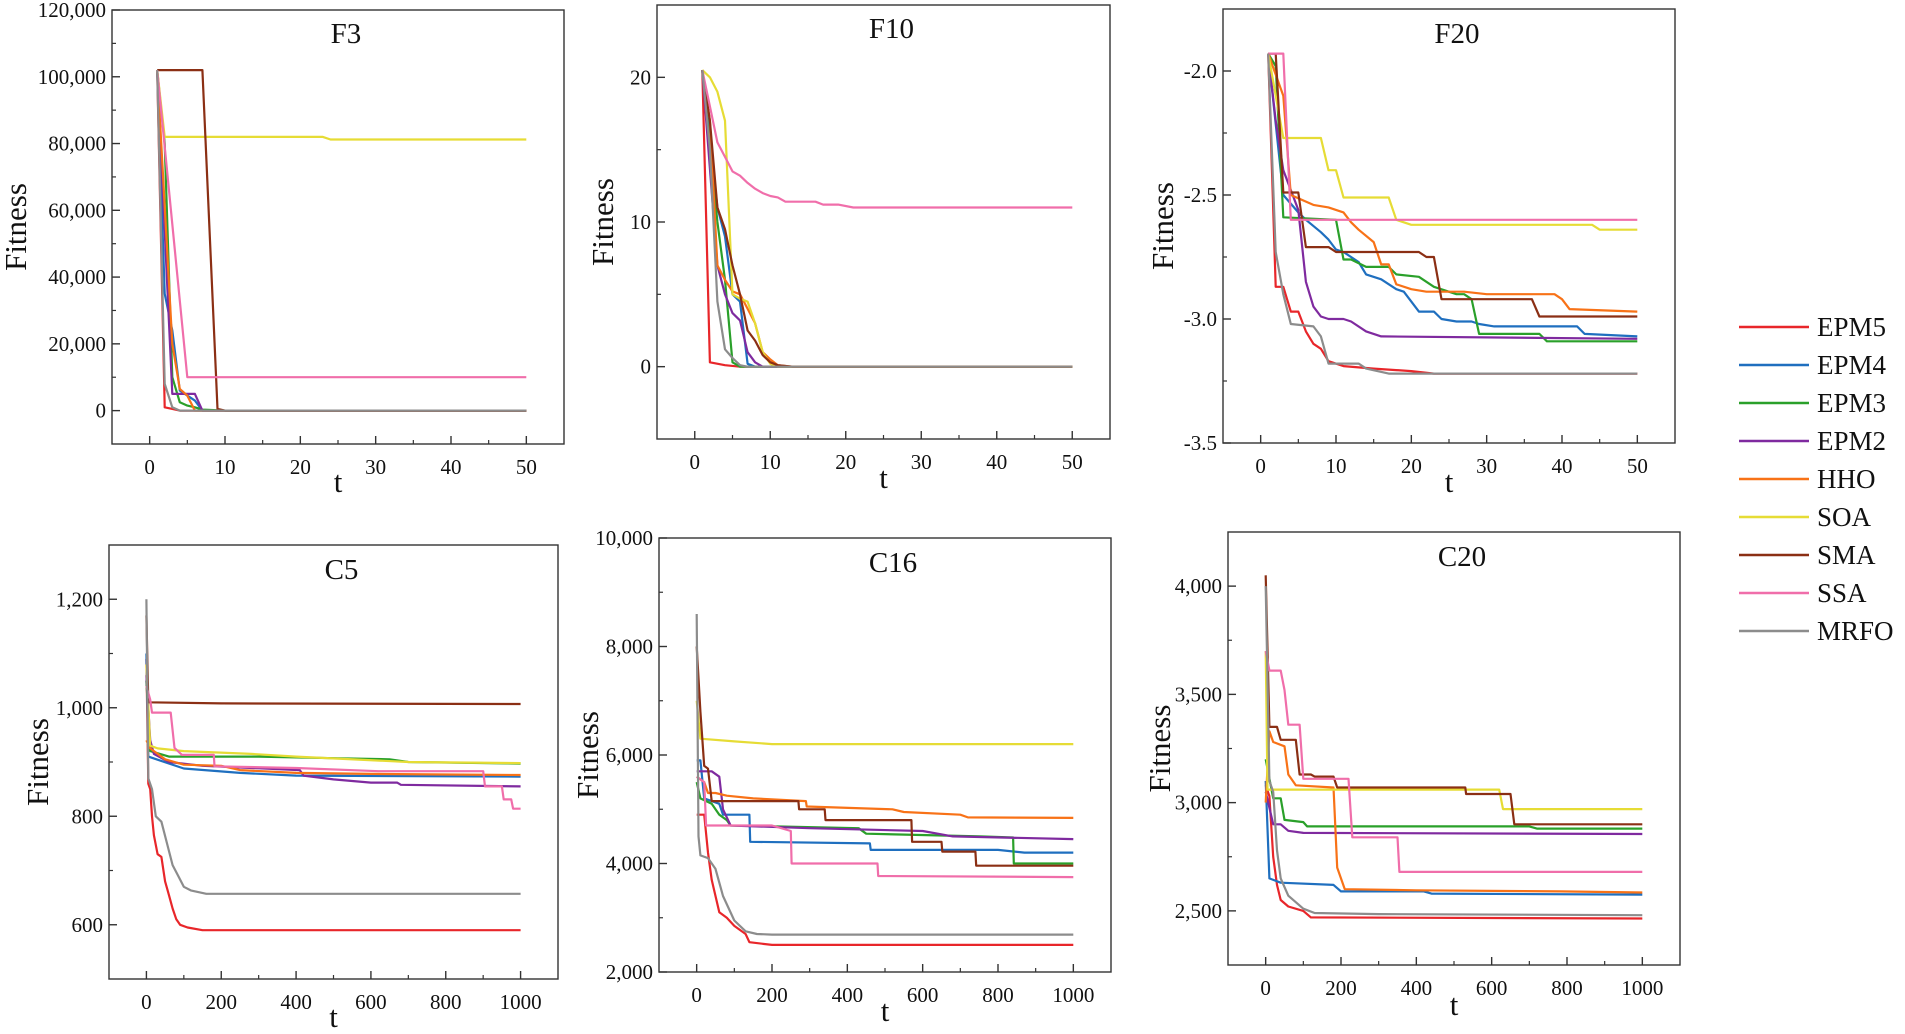 This screenshot has height=1034, width=1905. Describe the element at coordinates (1198, 911) in the screenshot. I see `y-tick-label: 2,500` at that location.